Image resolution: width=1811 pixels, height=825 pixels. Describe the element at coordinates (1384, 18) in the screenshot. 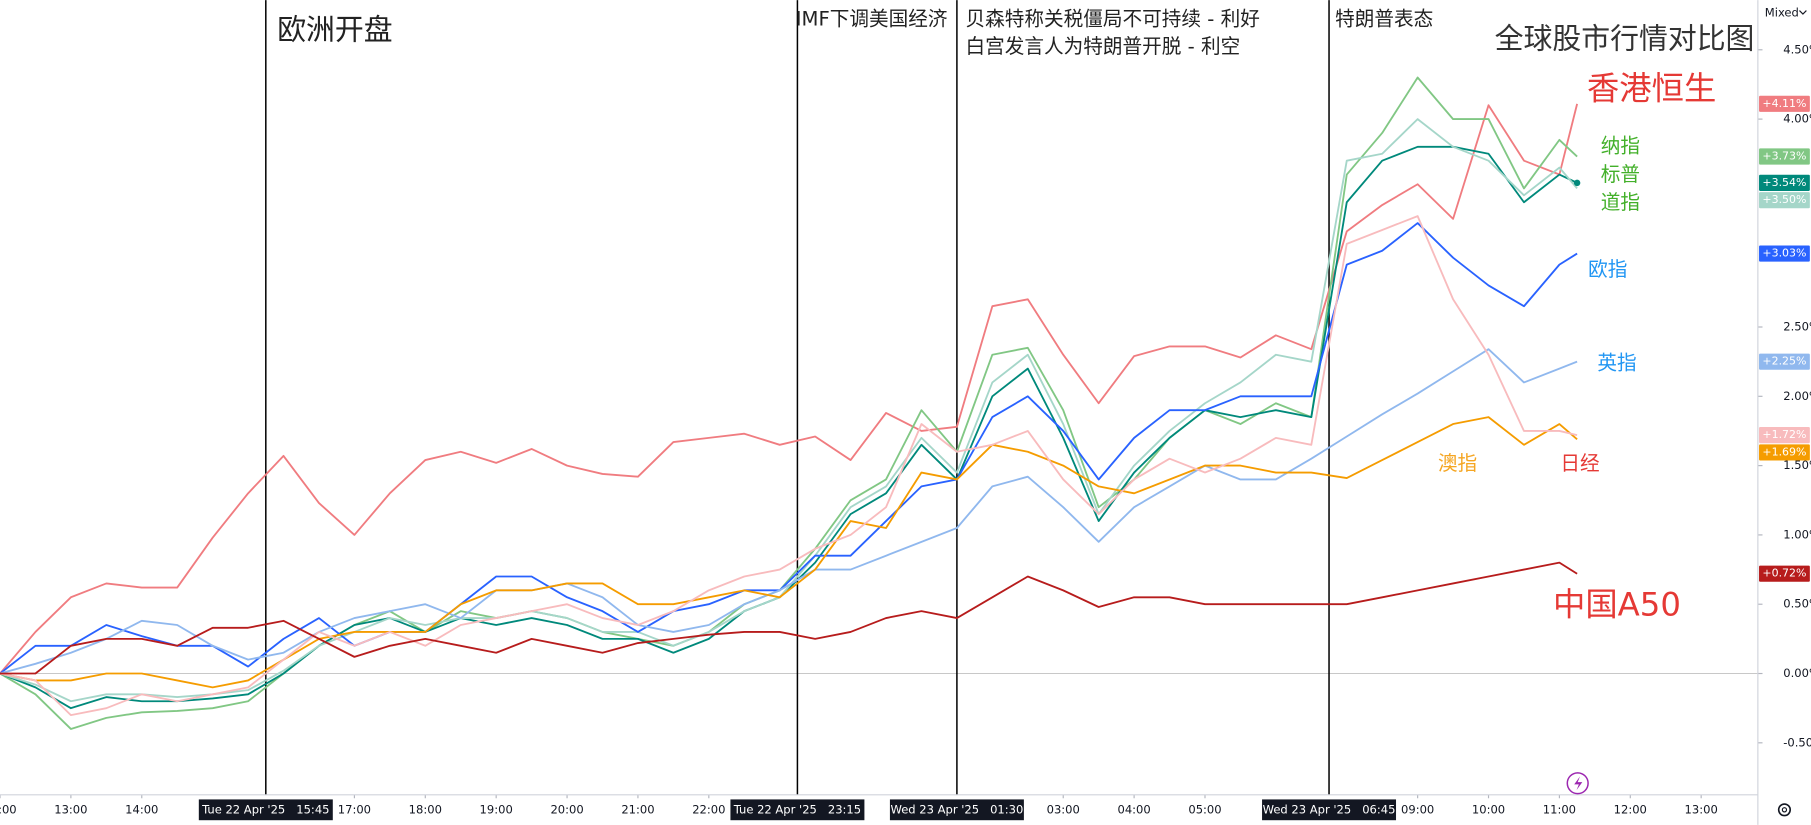

I see `annotation: 特朗普表态` at that location.